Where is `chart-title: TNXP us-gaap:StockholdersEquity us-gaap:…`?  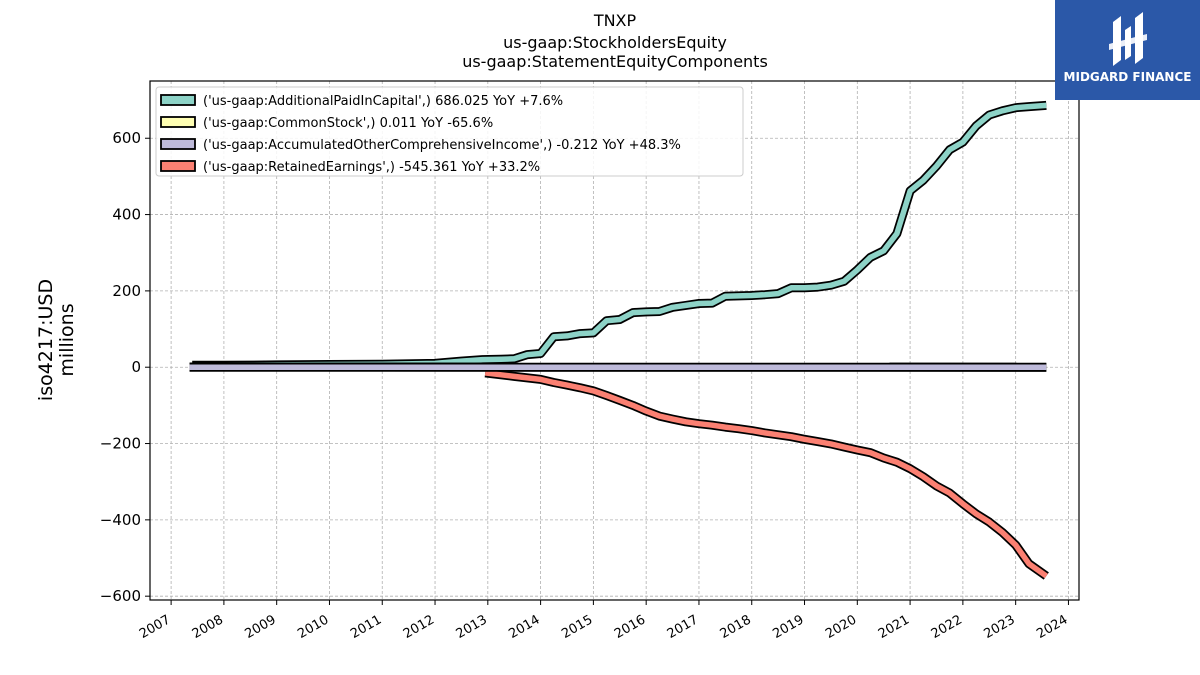 chart-title: TNXP us-gaap:StockholdersEquity us-gaap:… is located at coordinates (615, 41).